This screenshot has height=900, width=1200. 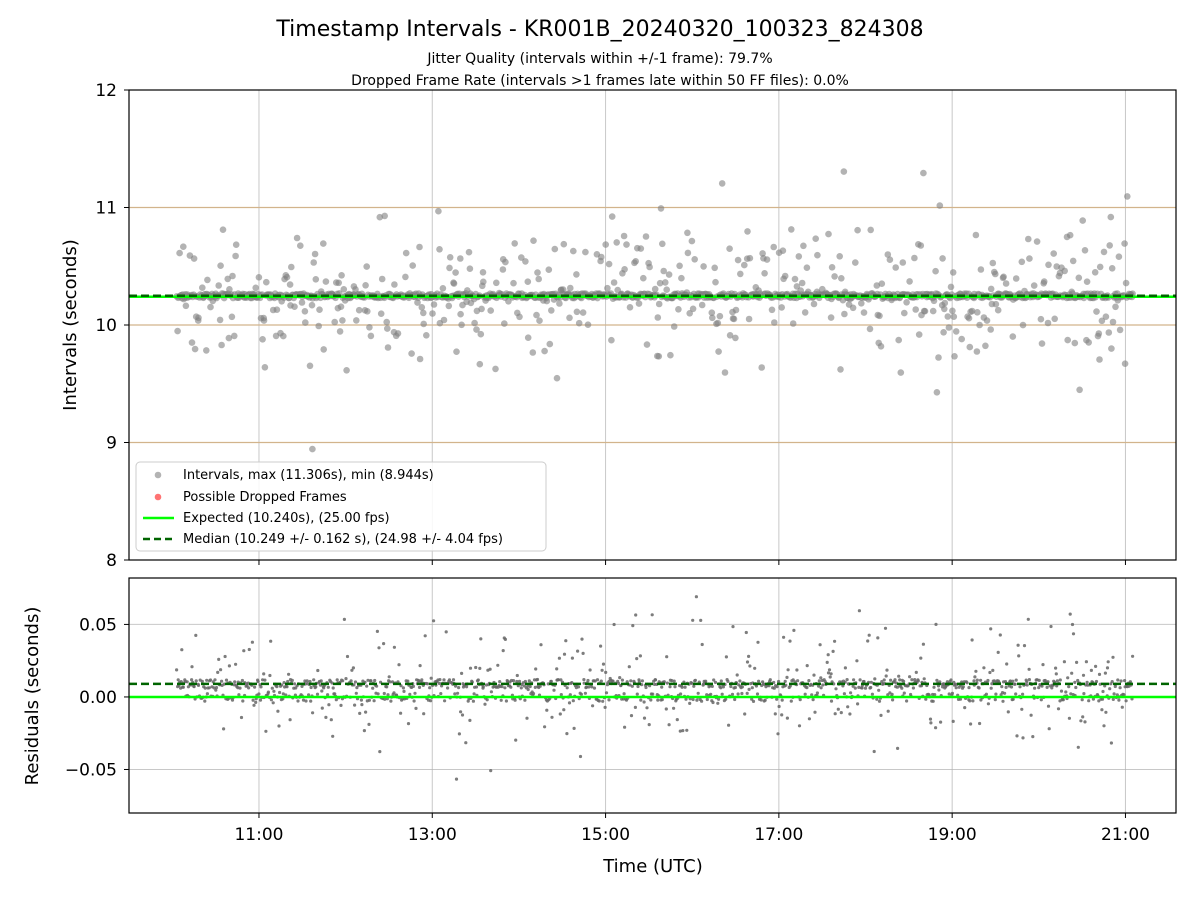 What do you see at coordinates (692, 829) in the screenshot?
I see `residuals-x-axis: 11:00 13:00 15:00 17:00 19:00 21:00` at bounding box center [692, 829].